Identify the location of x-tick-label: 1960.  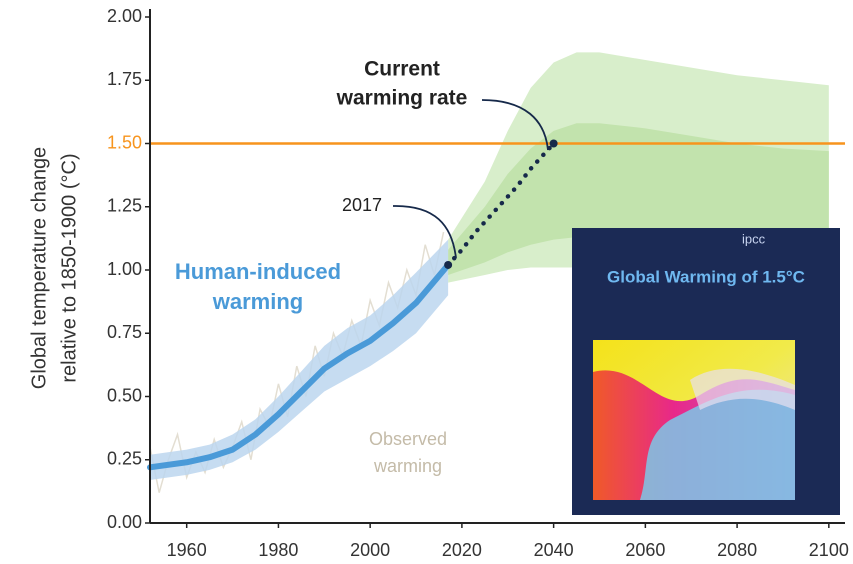
(187, 550).